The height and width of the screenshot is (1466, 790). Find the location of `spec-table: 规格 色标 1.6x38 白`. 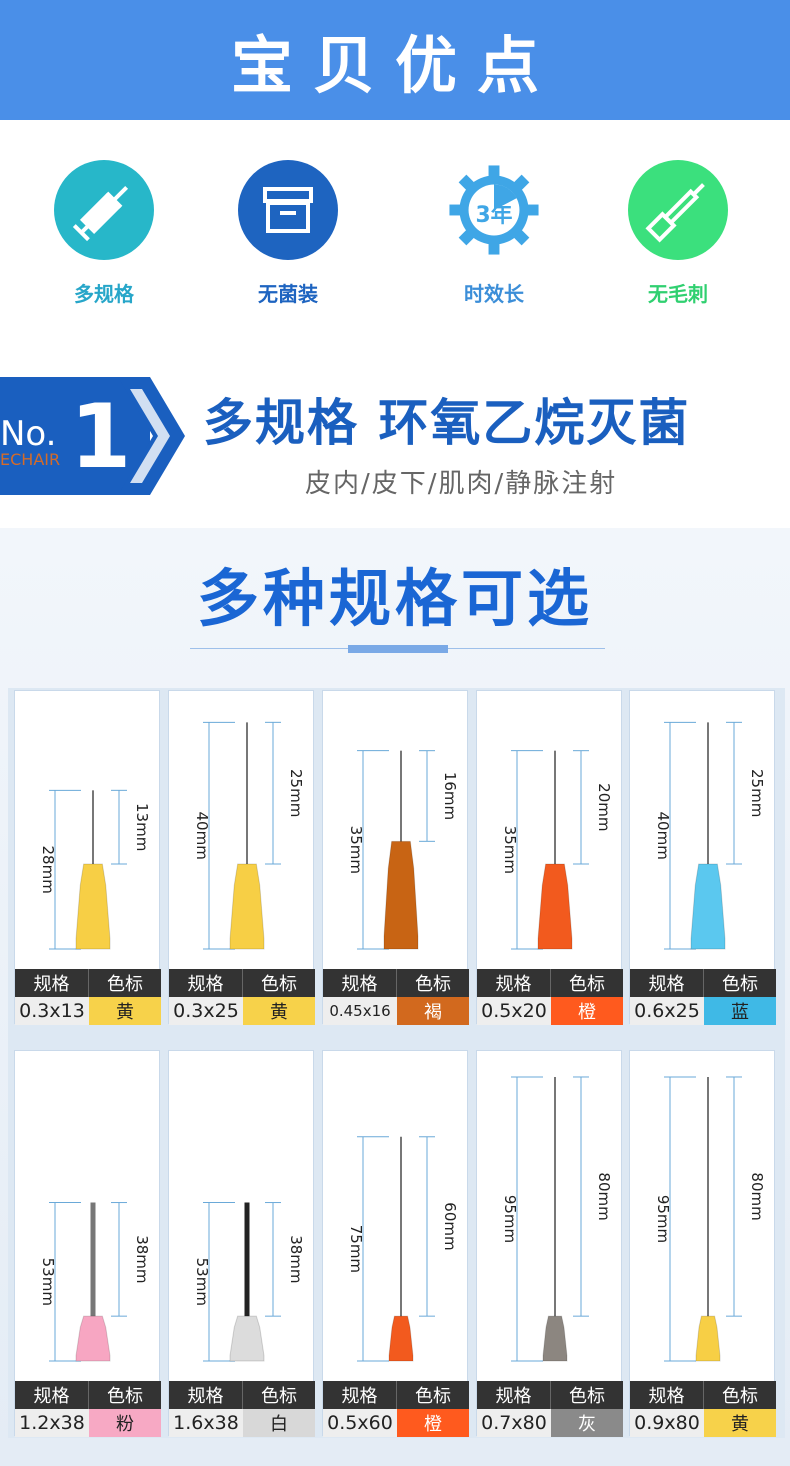

spec-table: 规格 色标 1.6x38 白 is located at coordinates (242, 1409).